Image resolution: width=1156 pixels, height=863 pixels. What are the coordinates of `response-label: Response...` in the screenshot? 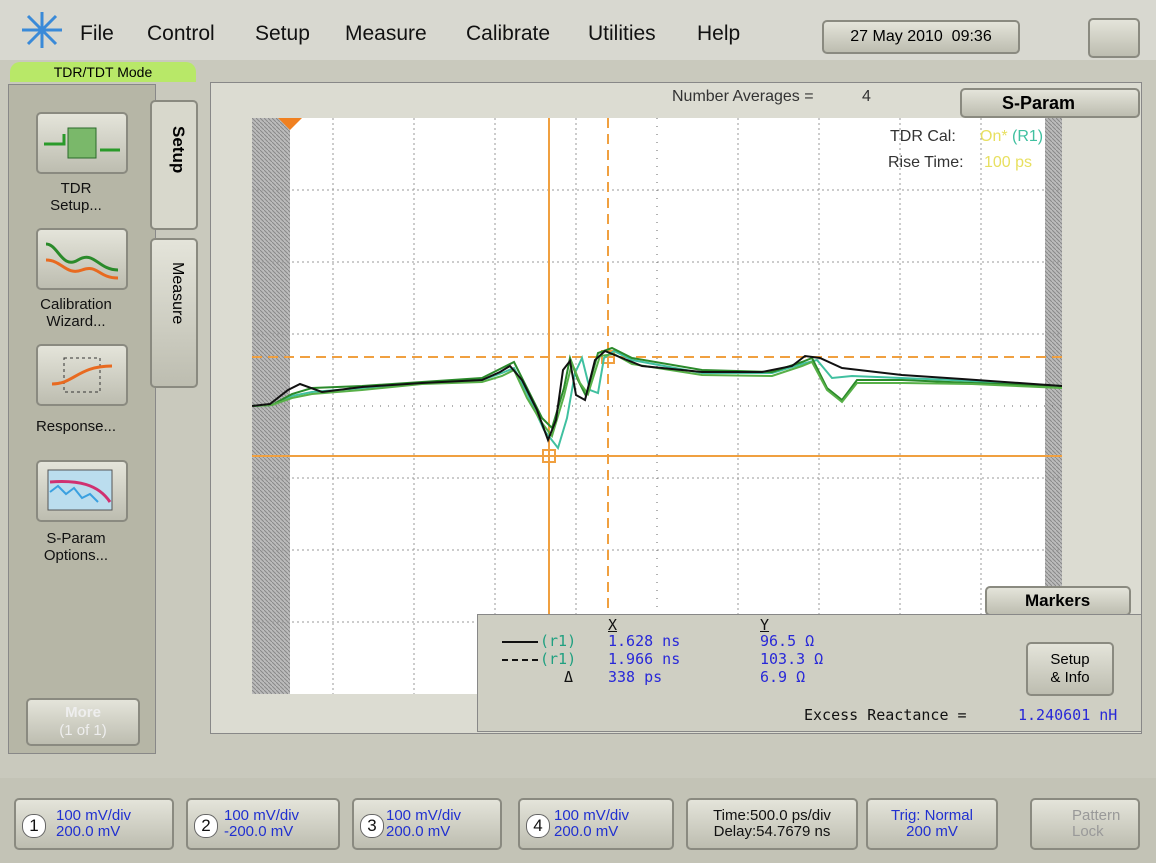 It's located at (76, 426).